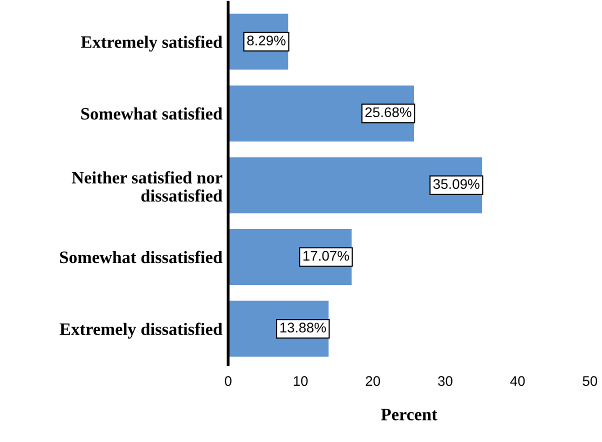 The width and height of the screenshot is (602, 442). Describe the element at coordinates (303, 327) in the screenshot. I see `data-label: 13.88%` at that location.